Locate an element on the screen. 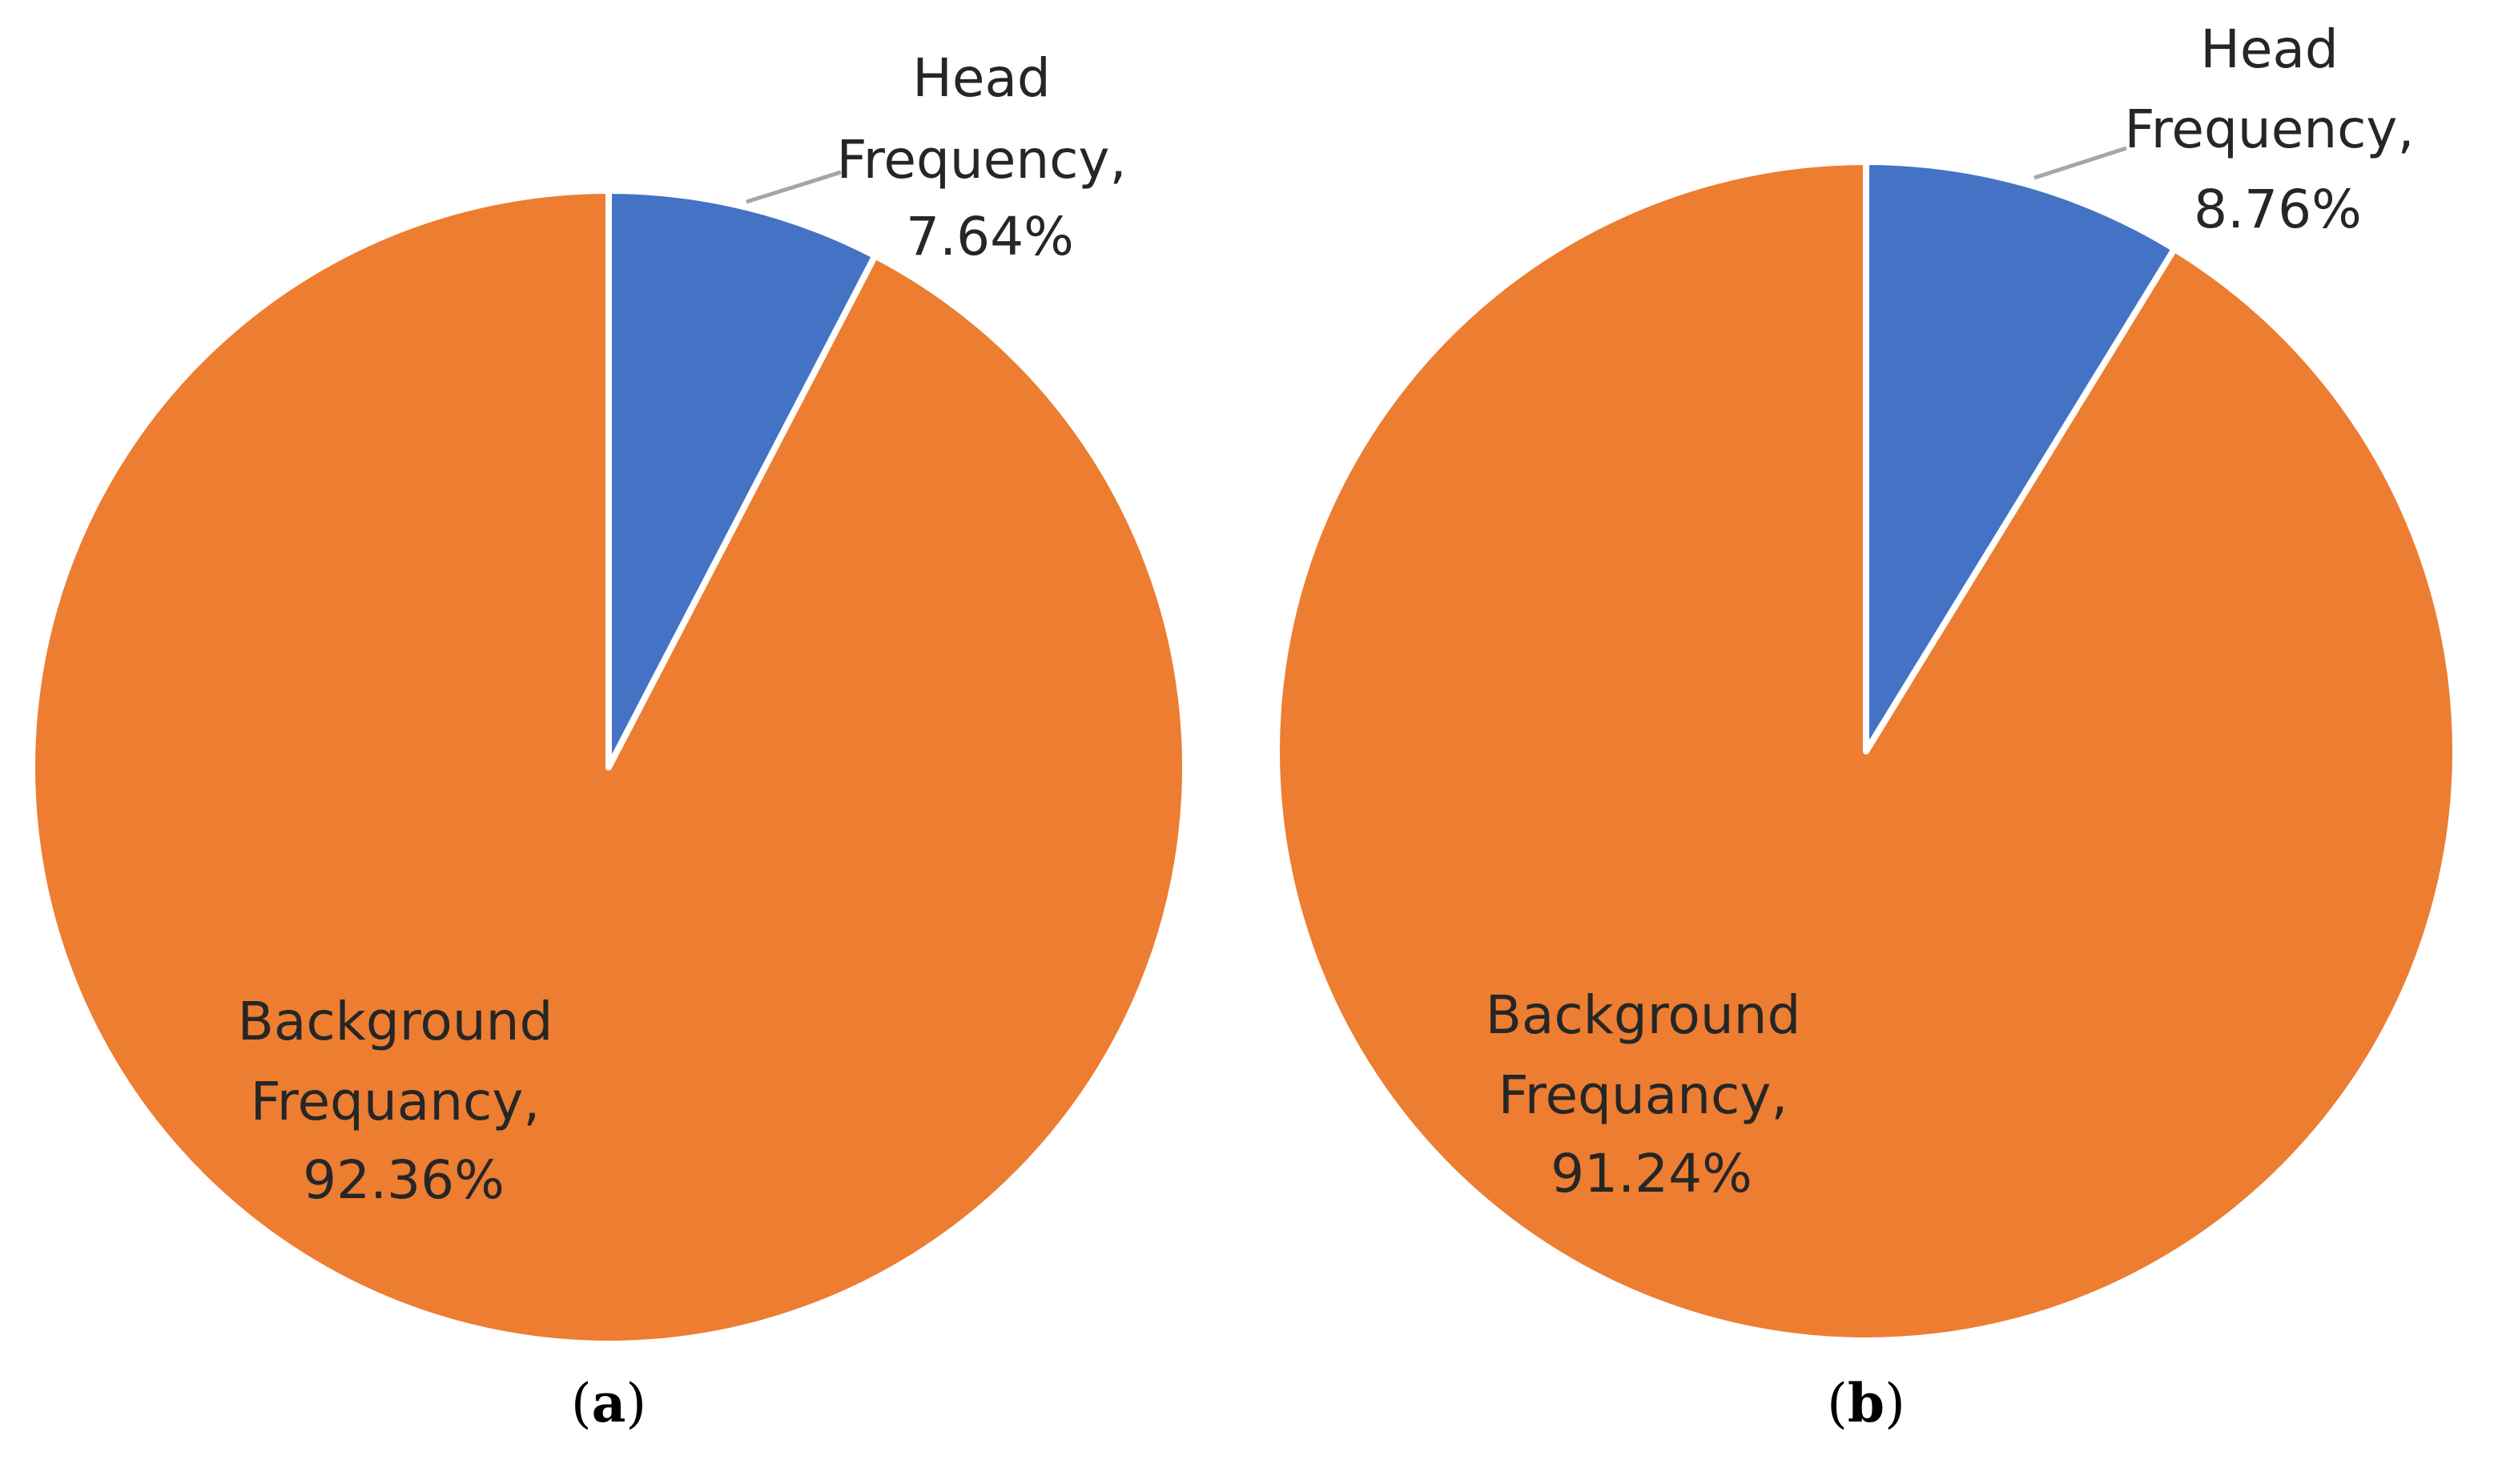 The width and height of the screenshot is (2498, 1484). panel-label-b: (b) is located at coordinates (1866, 1403).